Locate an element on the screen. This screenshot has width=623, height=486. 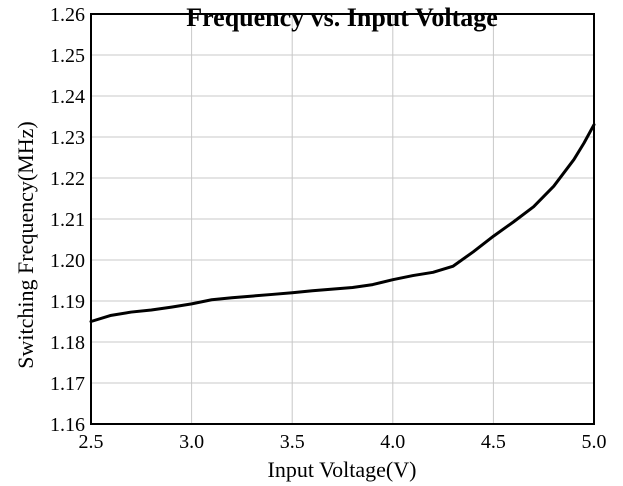
y-tick-label: 1.26 is located at coordinates (67, 15).